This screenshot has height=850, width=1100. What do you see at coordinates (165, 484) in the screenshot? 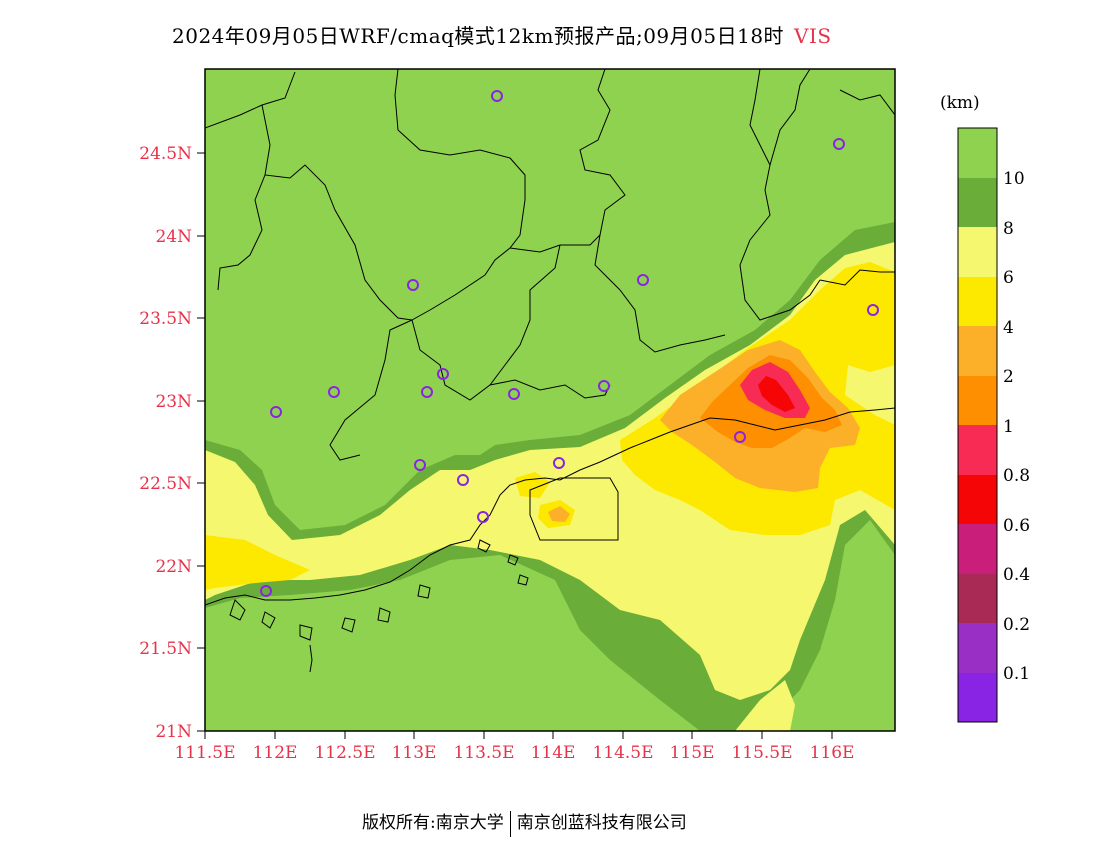
I see `lat-label: 22.5N` at bounding box center [165, 484].